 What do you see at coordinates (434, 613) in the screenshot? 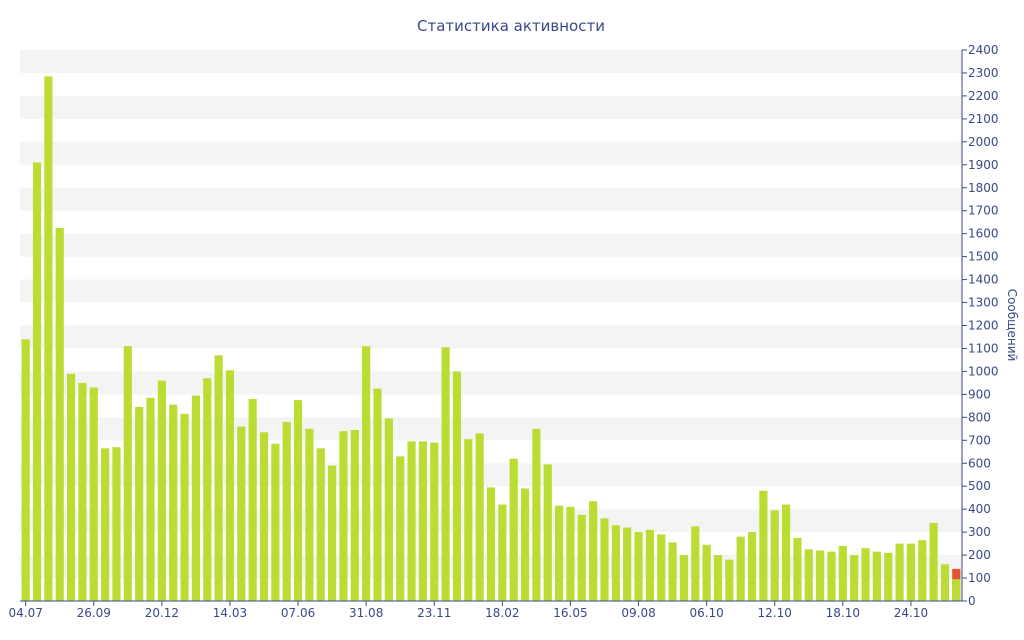
I see `x-tick-label: 23.11` at bounding box center [434, 613].